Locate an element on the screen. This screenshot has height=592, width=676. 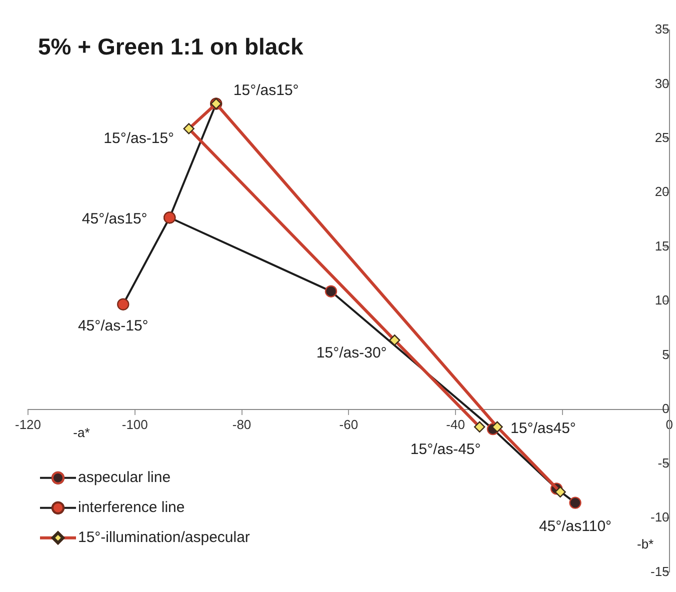
legend-label: interference line is located at coordinates (131, 507).